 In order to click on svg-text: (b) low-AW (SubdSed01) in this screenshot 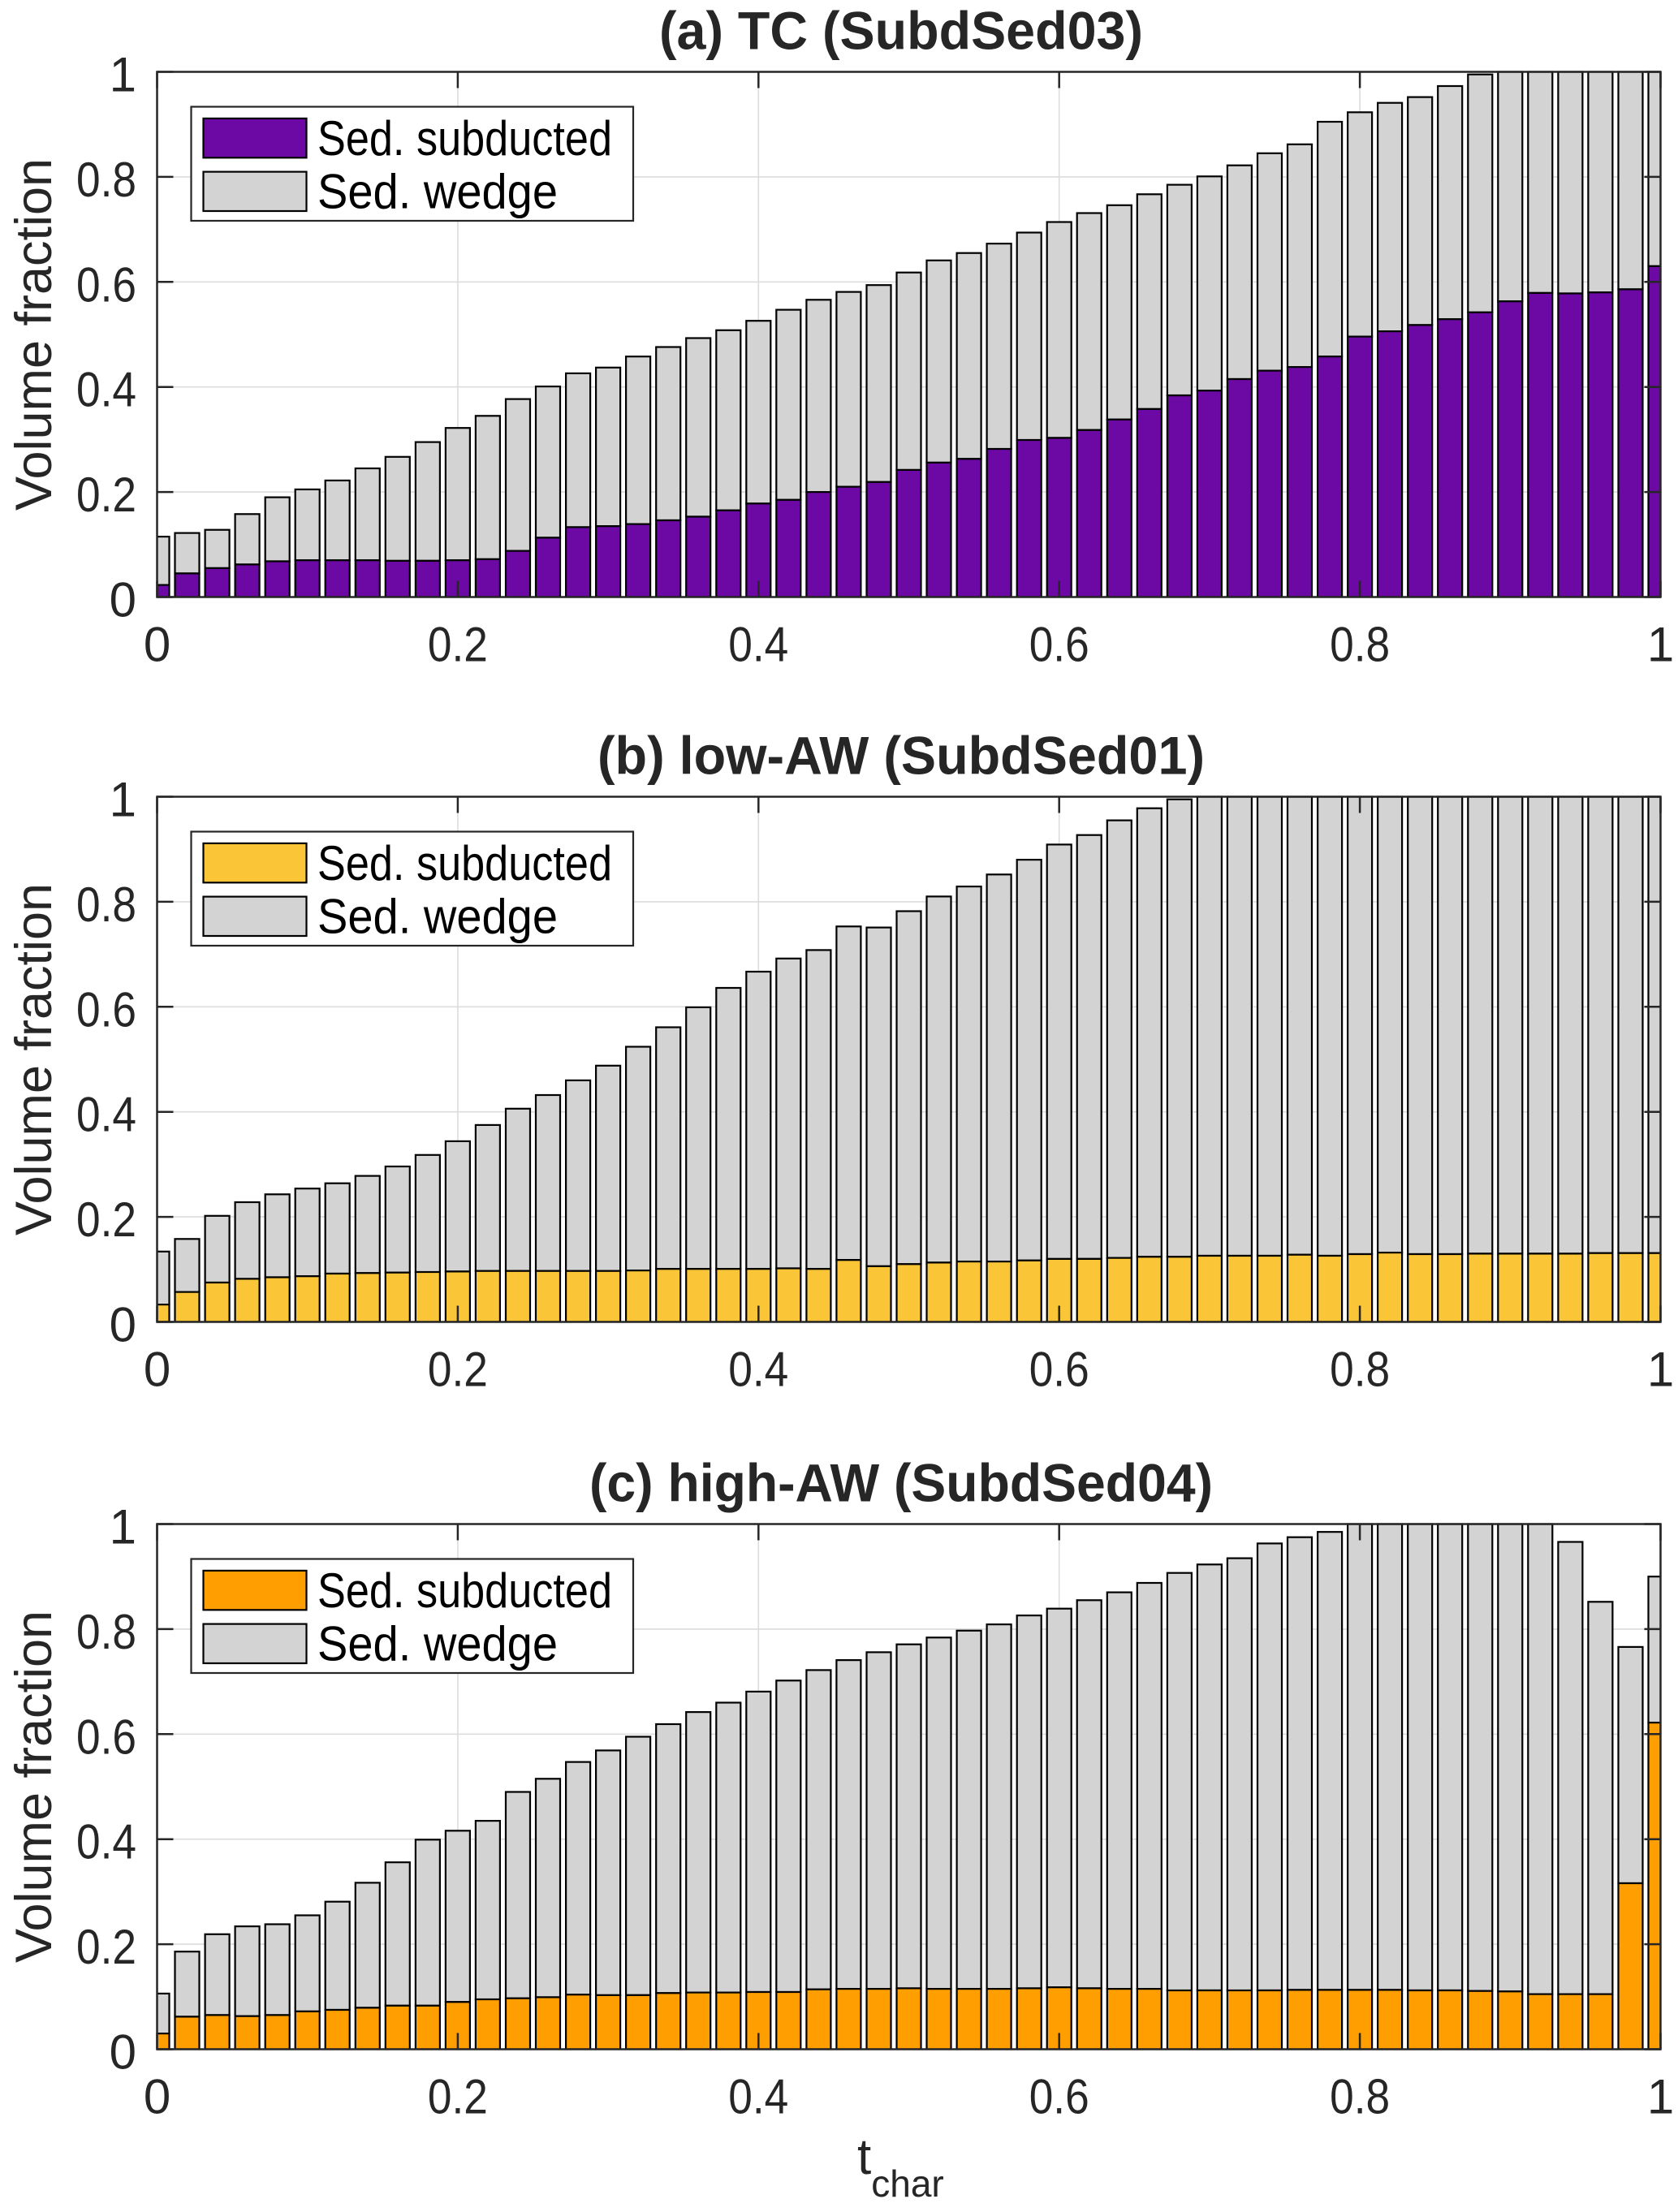, I will do `click(901, 756)`.